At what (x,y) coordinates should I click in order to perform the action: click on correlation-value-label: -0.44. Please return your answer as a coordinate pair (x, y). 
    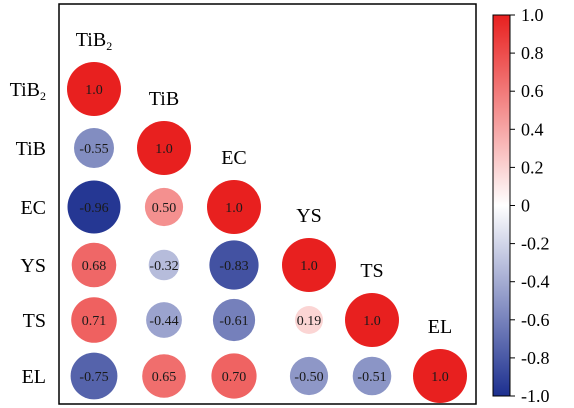
    Looking at the image, I should click on (163, 321).